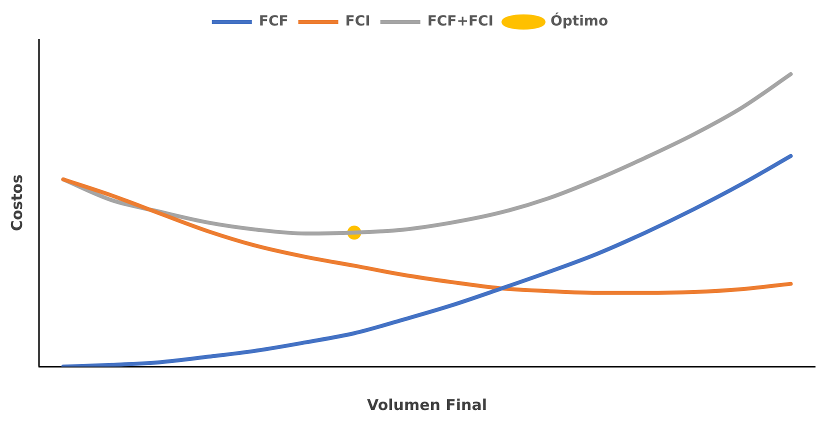  What do you see at coordinates (460, 22) in the screenshot?
I see `legend-label: FCF+FCI` at bounding box center [460, 22].